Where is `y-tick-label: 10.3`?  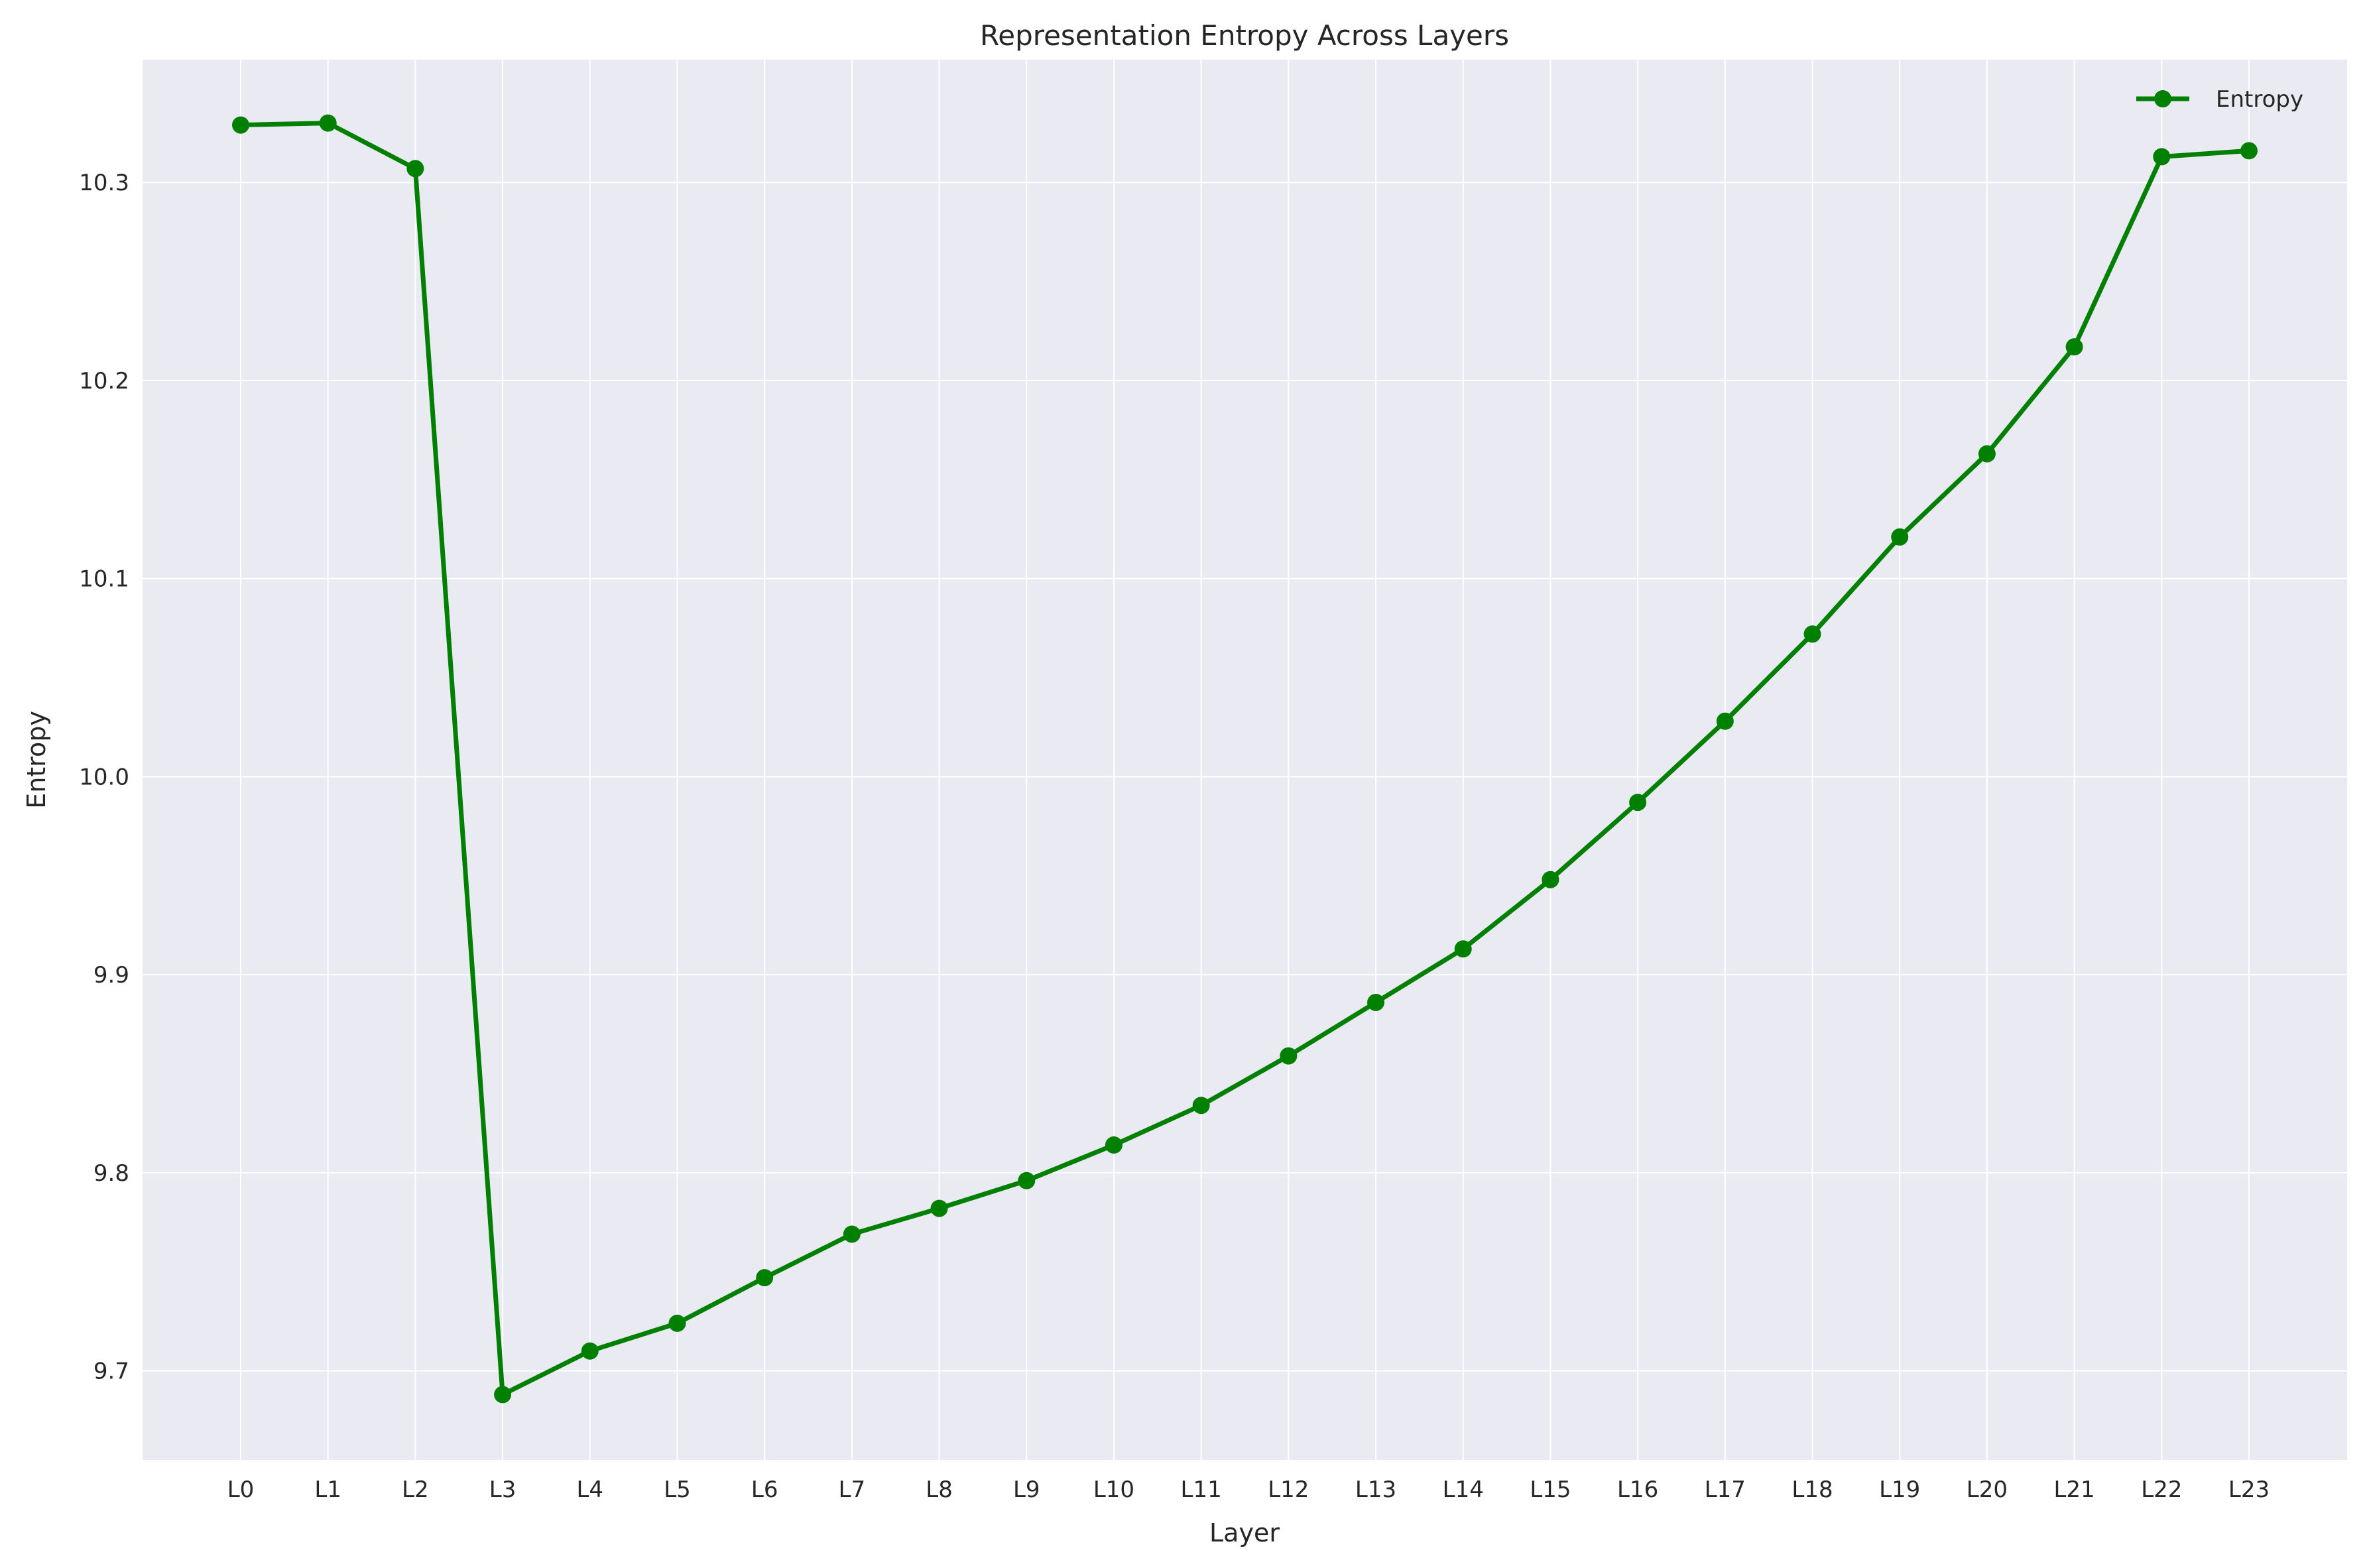
y-tick-label: 10.3 is located at coordinates (104, 183).